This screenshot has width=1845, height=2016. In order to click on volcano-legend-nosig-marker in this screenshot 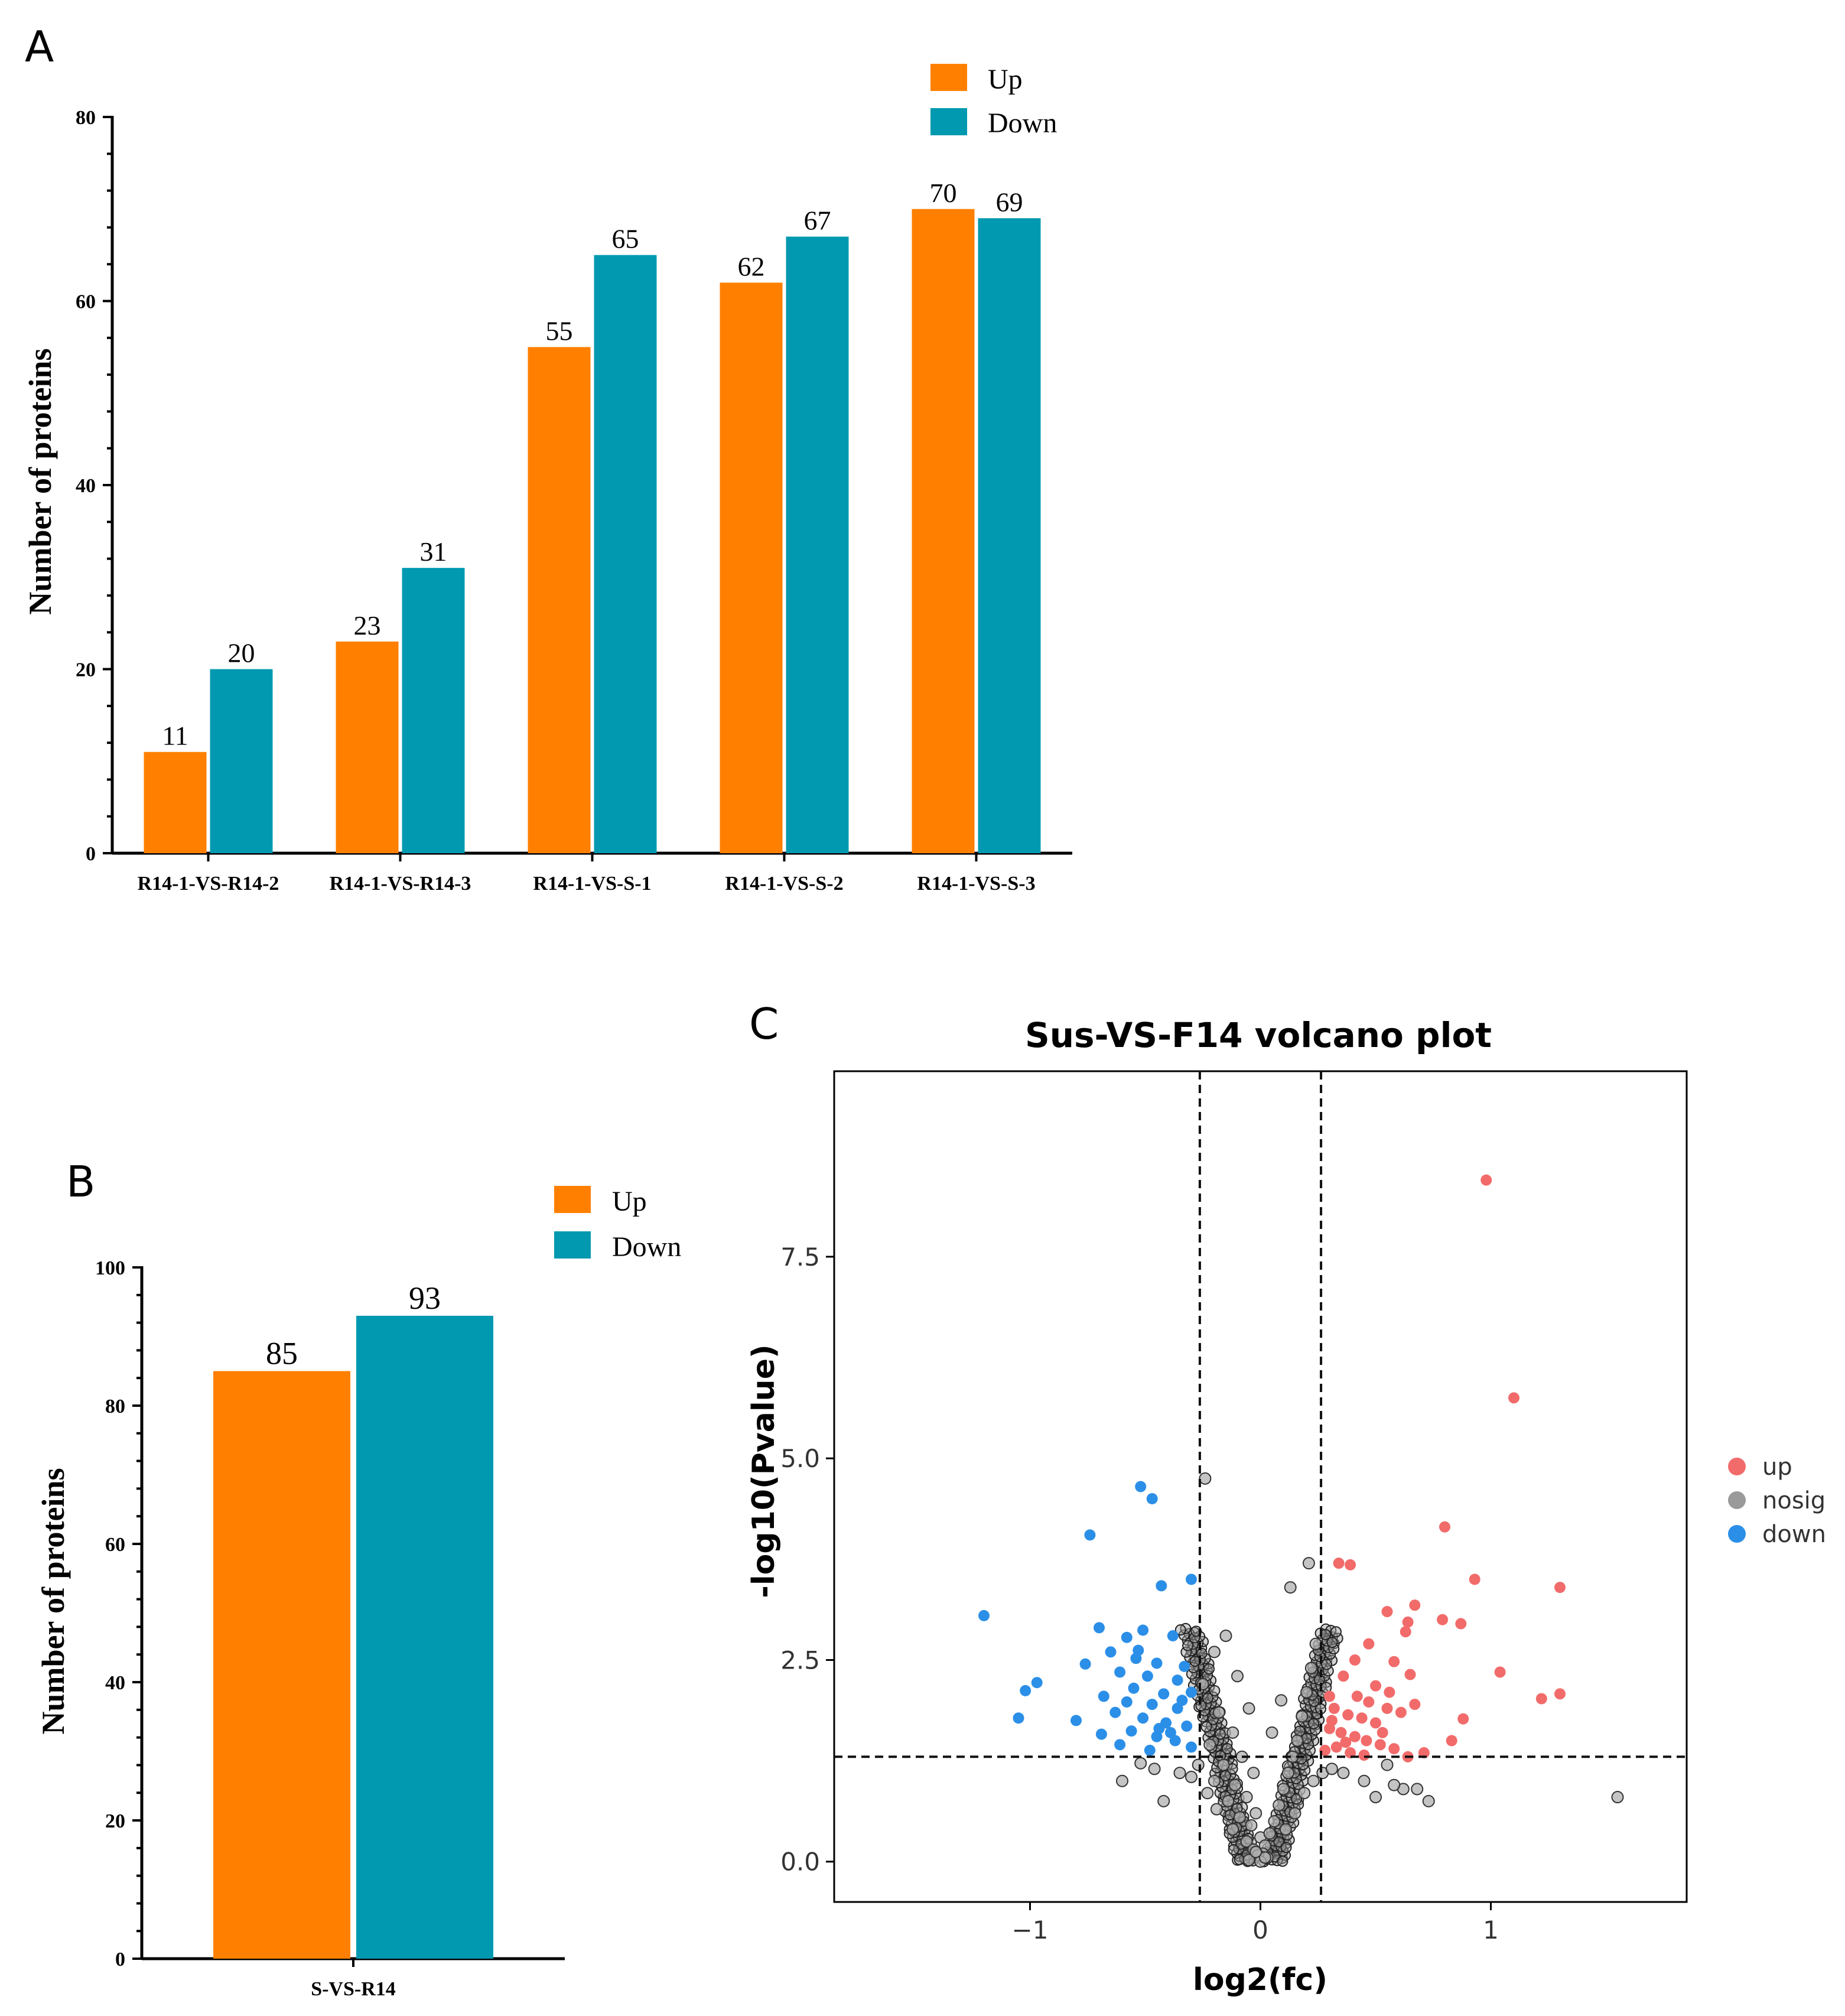, I will do `click(1737, 1500)`.